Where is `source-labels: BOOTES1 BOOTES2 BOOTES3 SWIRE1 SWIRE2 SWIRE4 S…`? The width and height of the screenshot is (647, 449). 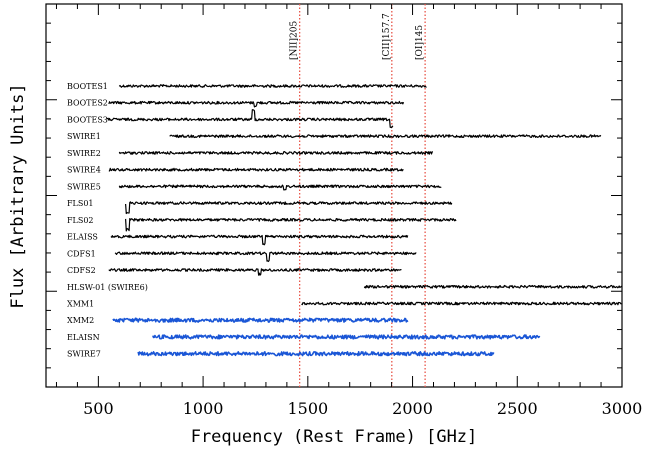
source-labels: BOOTES1 BOOTES2 BOOTES3 SWIRE1 SWIRE2 SWIRE4 S… is located at coordinates (107, 220).